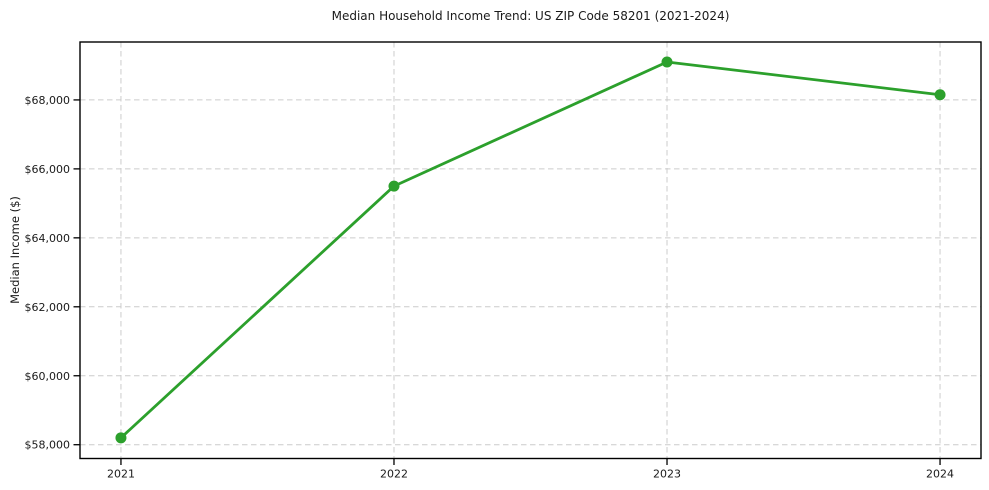 This screenshot has width=989, height=490. I want to click on y-tick-label: $58,000, so click(48, 445).